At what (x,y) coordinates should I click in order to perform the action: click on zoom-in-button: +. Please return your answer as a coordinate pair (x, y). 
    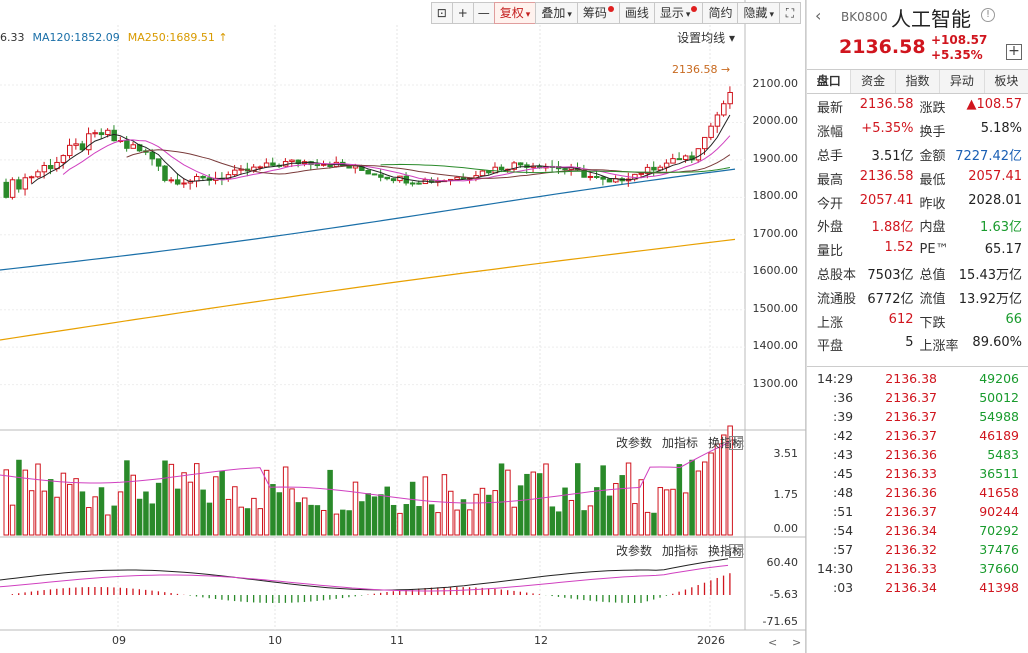
    Looking at the image, I should click on (462, 13).